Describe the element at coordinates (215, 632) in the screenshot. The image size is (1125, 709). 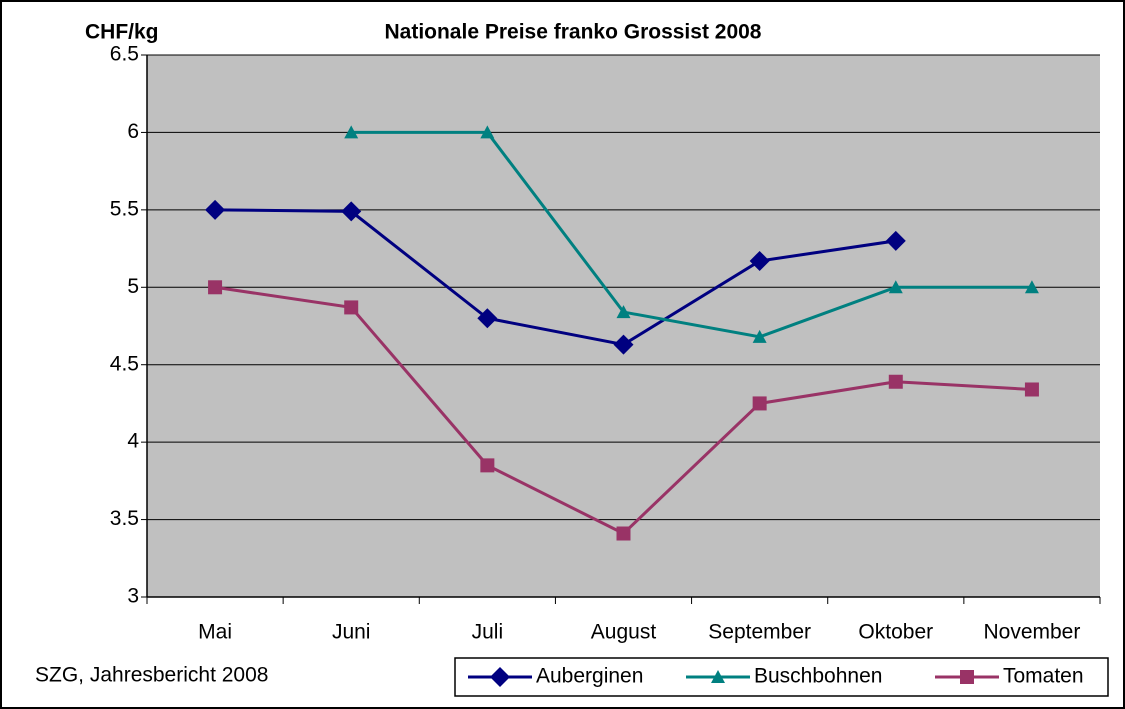
I see `x-tick-label: Mai` at that location.